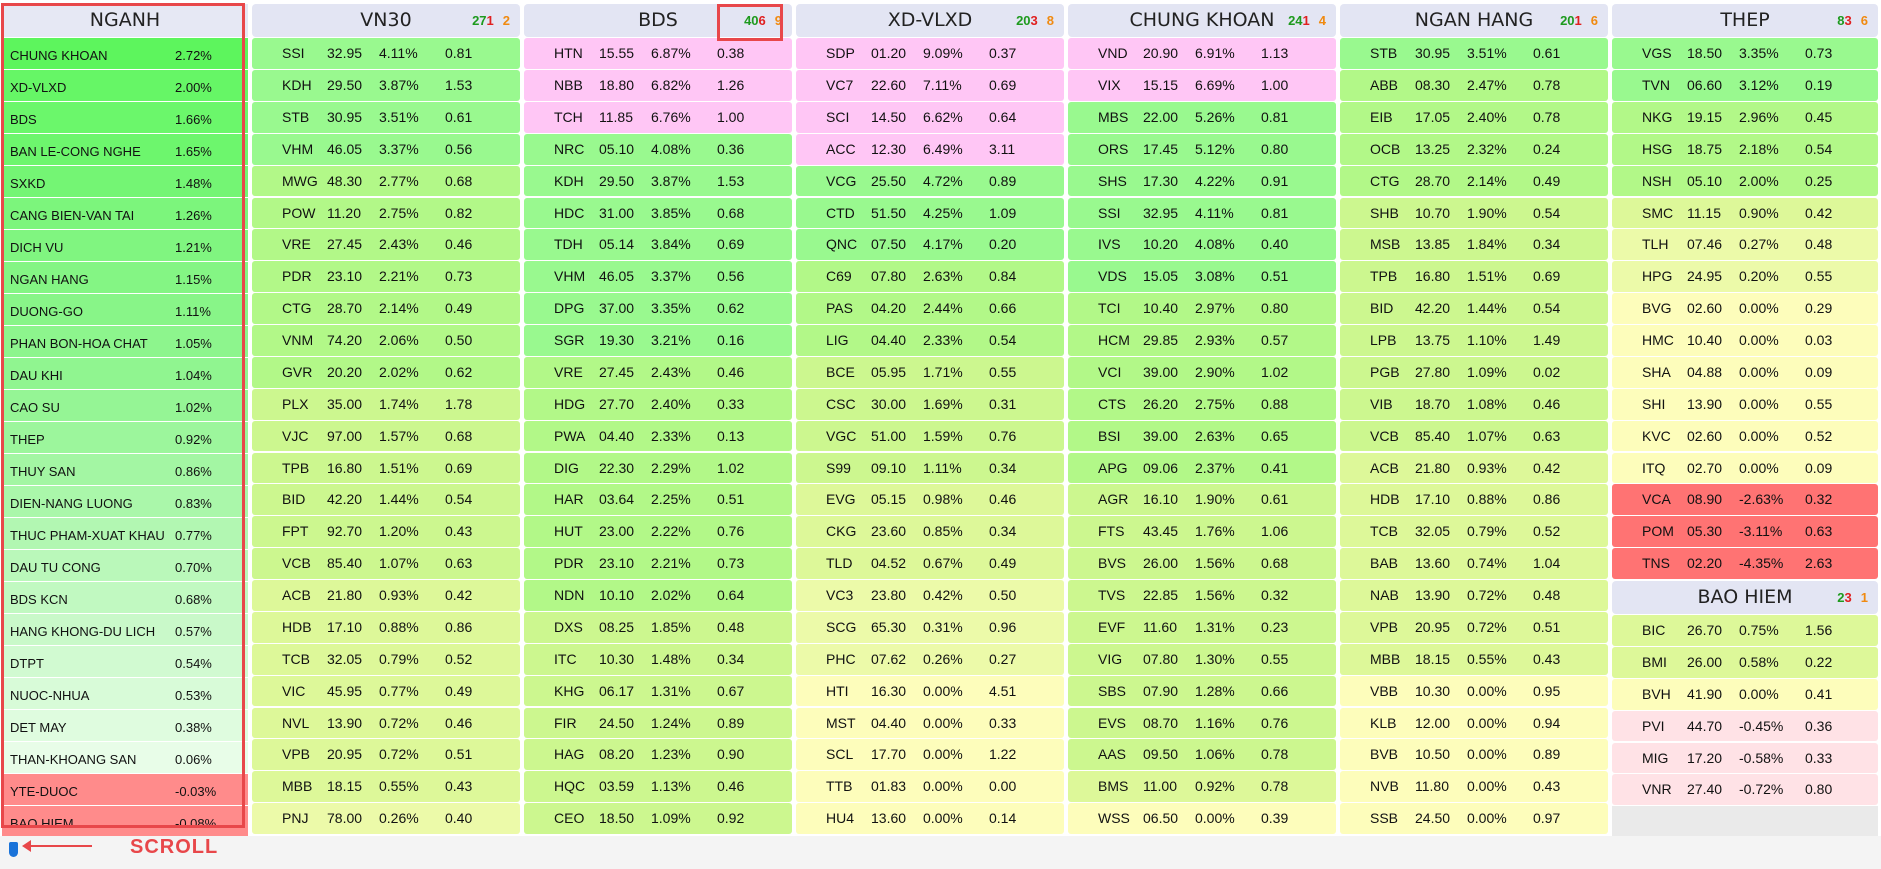 This screenshot has width=1881, height=869. I want to click on stock-row: HPG 24.95 0.20% 0.55, so click(1745, 276).